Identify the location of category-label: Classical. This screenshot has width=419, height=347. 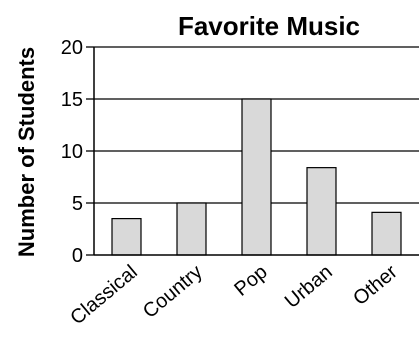
(103, 295).